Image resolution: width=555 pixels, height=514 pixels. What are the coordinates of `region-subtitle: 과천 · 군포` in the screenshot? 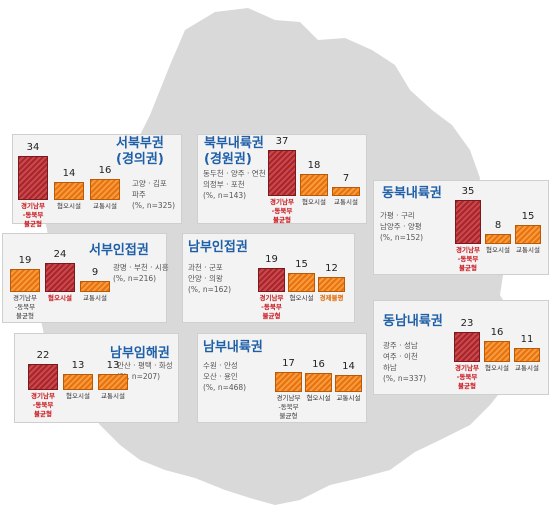 It's located at (205, 267).